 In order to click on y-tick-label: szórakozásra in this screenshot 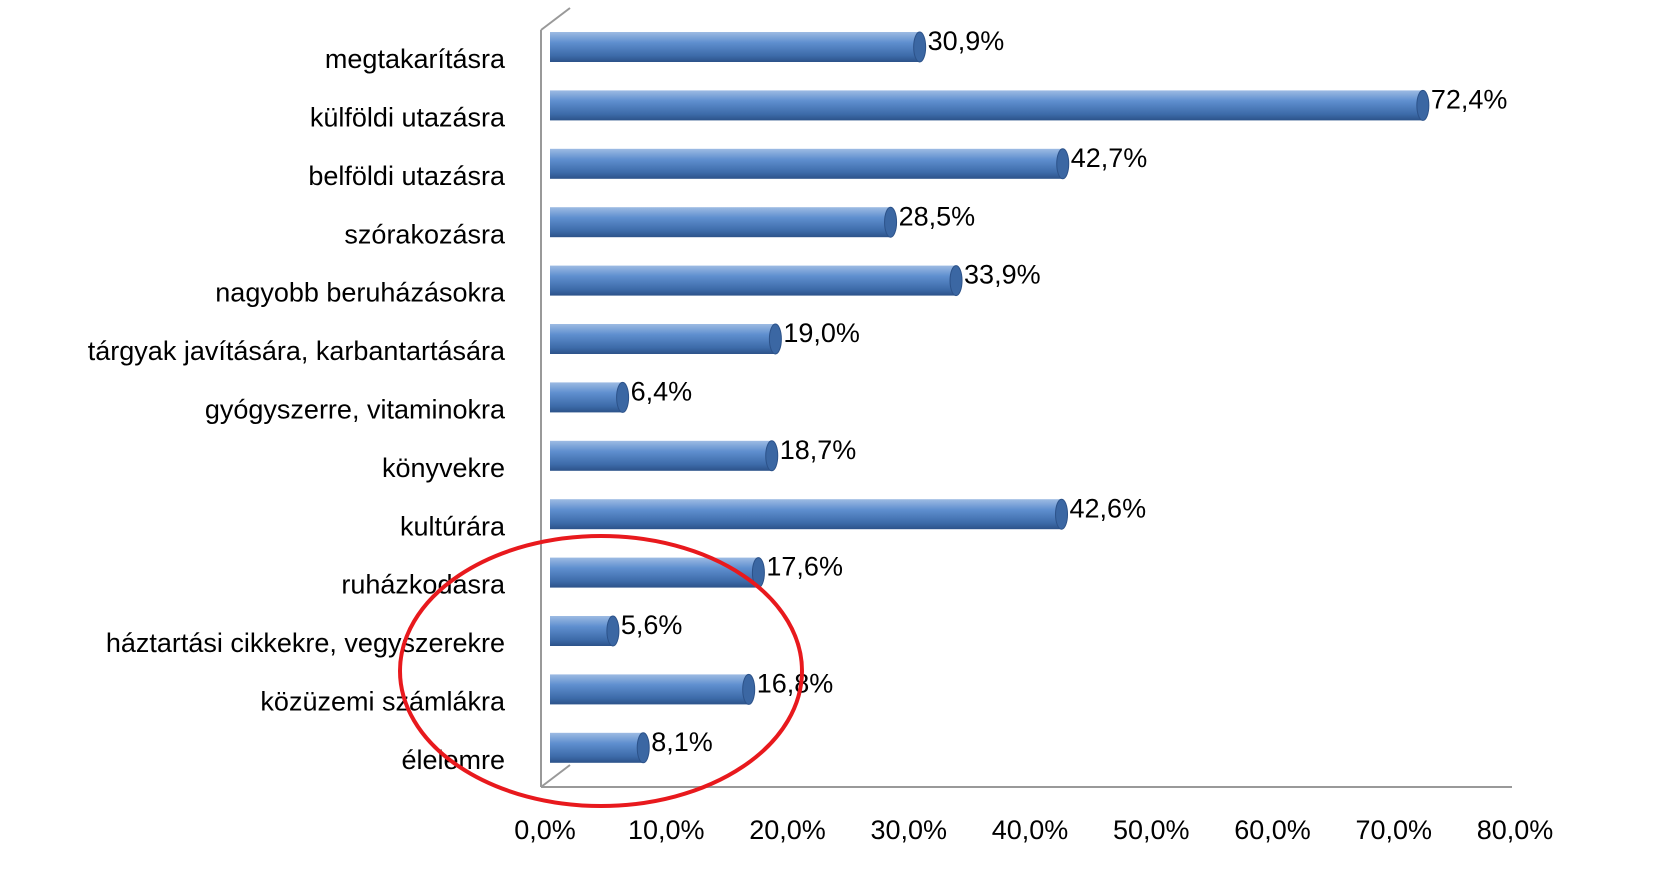, I will do `click(425, 234)`.